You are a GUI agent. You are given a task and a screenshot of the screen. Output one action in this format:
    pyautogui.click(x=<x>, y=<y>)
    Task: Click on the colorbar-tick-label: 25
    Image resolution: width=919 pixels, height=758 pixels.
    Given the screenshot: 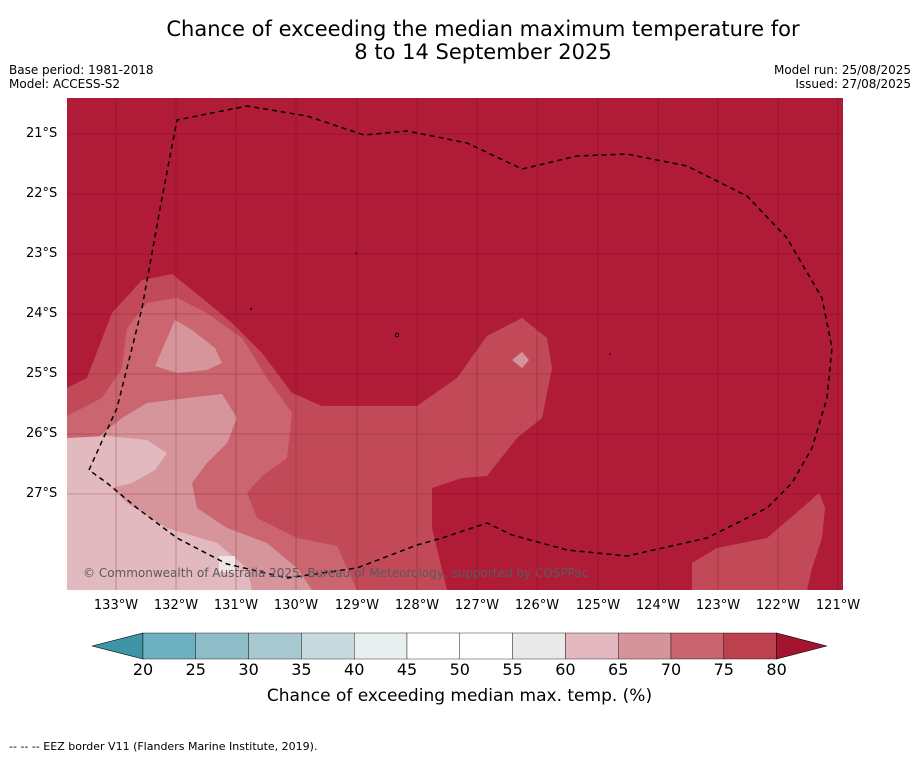 What is the action you would take?
    pyautogui.click(x=195, y=669)
    